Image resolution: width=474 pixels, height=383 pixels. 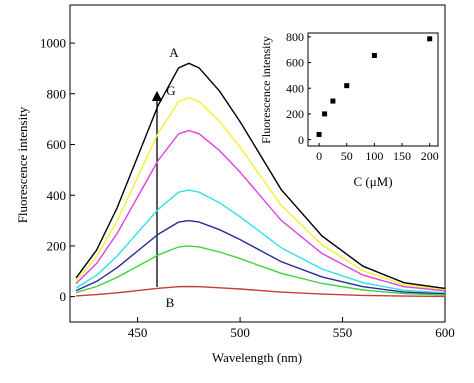 I want to click on x-tick-label: 450, so click(x=138, y=332).